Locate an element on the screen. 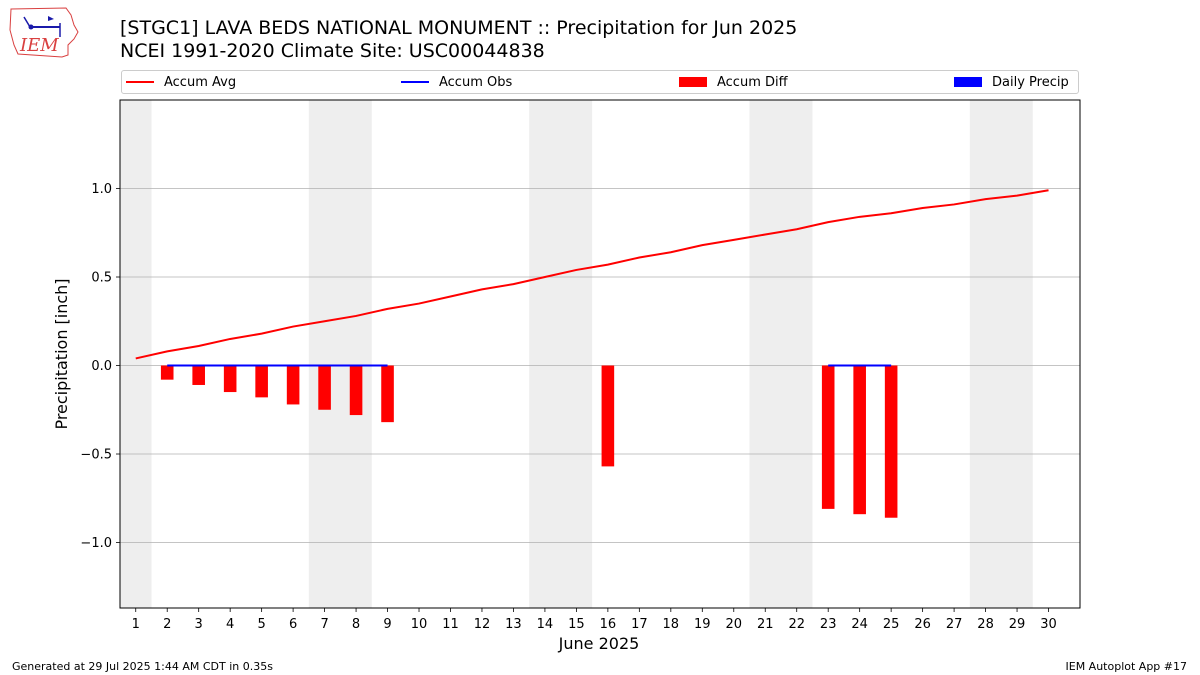 The width and height of the screenshot is (1200, 675). xtick-label-4: 5 is located at coordinates (261, 624).